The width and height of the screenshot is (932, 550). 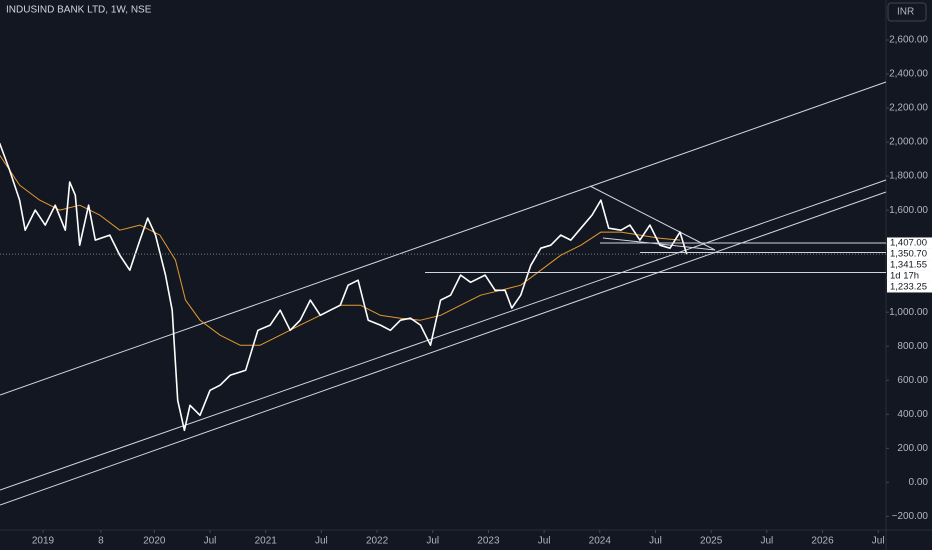 I want to click on y-tick-label: 800.00, so click(x=912, y=346).